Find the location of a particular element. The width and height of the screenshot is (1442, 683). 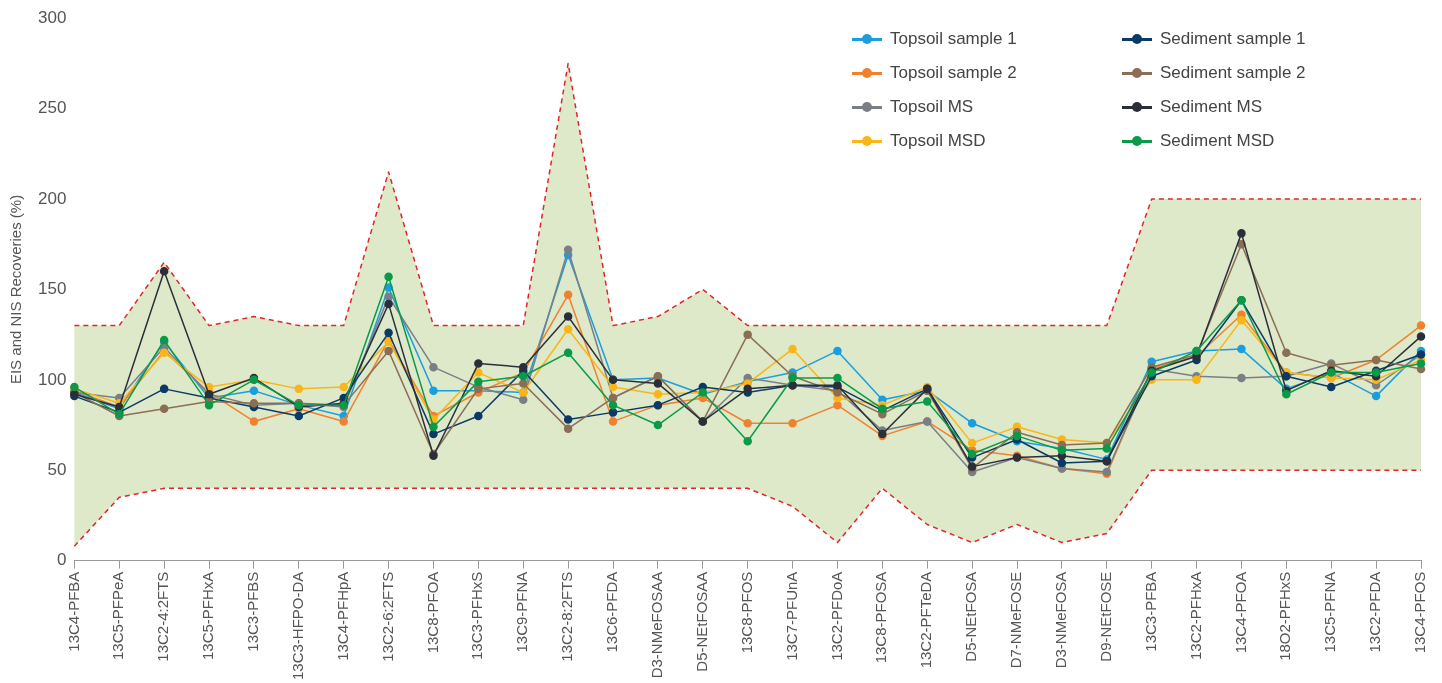

x-tick-label: 13C3-PFBA is located at coordinates (1150, 611).